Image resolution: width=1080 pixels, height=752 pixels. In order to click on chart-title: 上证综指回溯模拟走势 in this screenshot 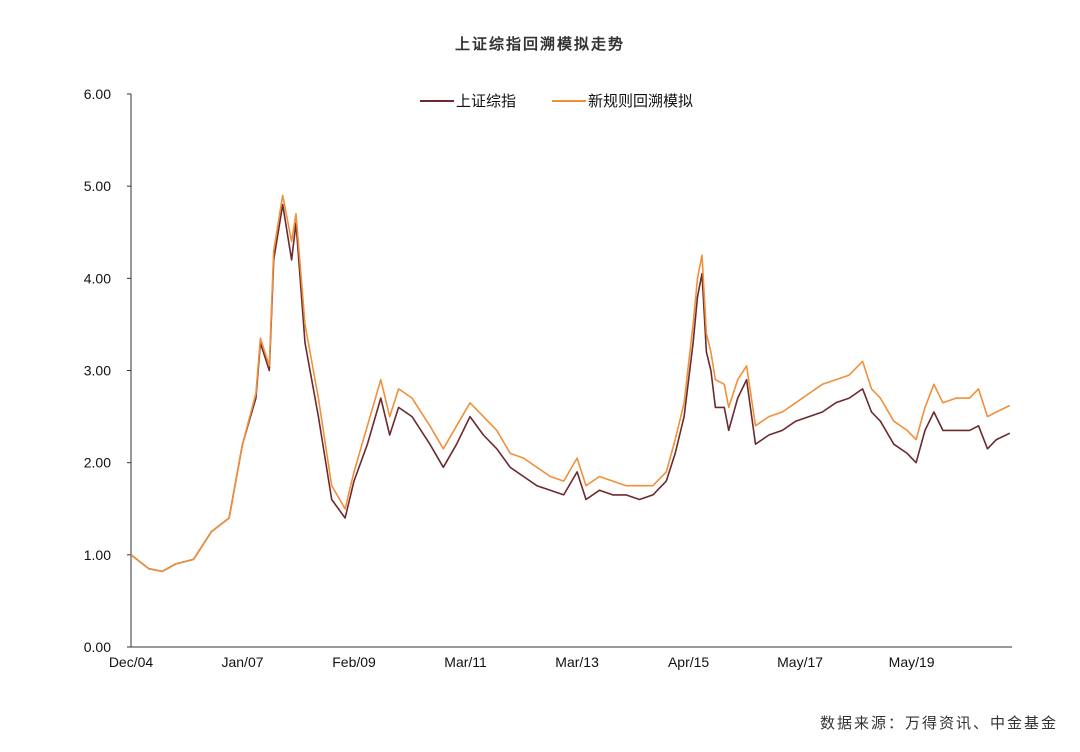, I will do `click(539, 44)`.